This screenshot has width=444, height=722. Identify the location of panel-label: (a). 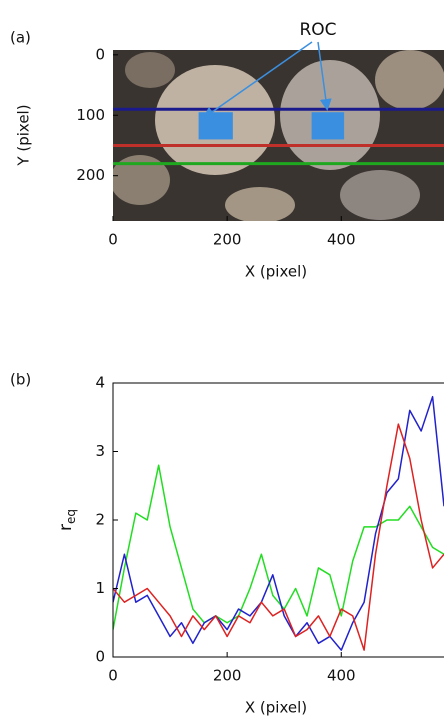
(20, 38).